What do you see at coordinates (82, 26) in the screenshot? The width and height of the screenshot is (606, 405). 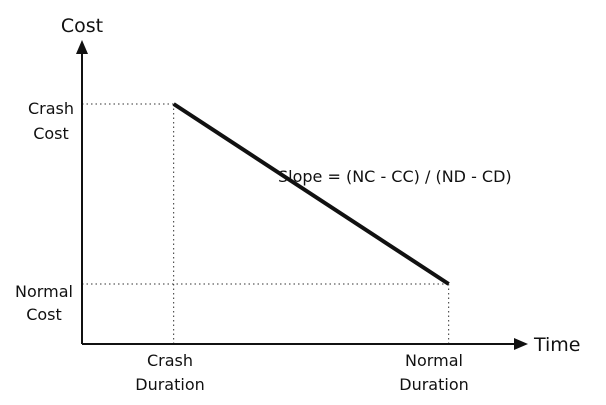 I see `y-axis-title: Cost` at bounding box center [82, 26].